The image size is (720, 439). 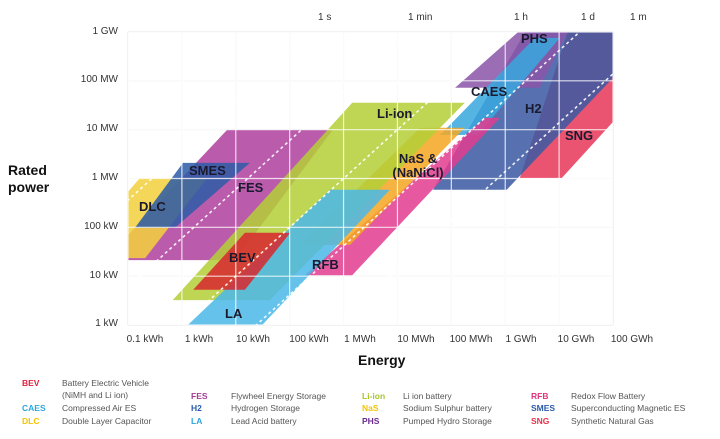 I want to click on y-axis-title: Rated power, so click(x=29, y=178).